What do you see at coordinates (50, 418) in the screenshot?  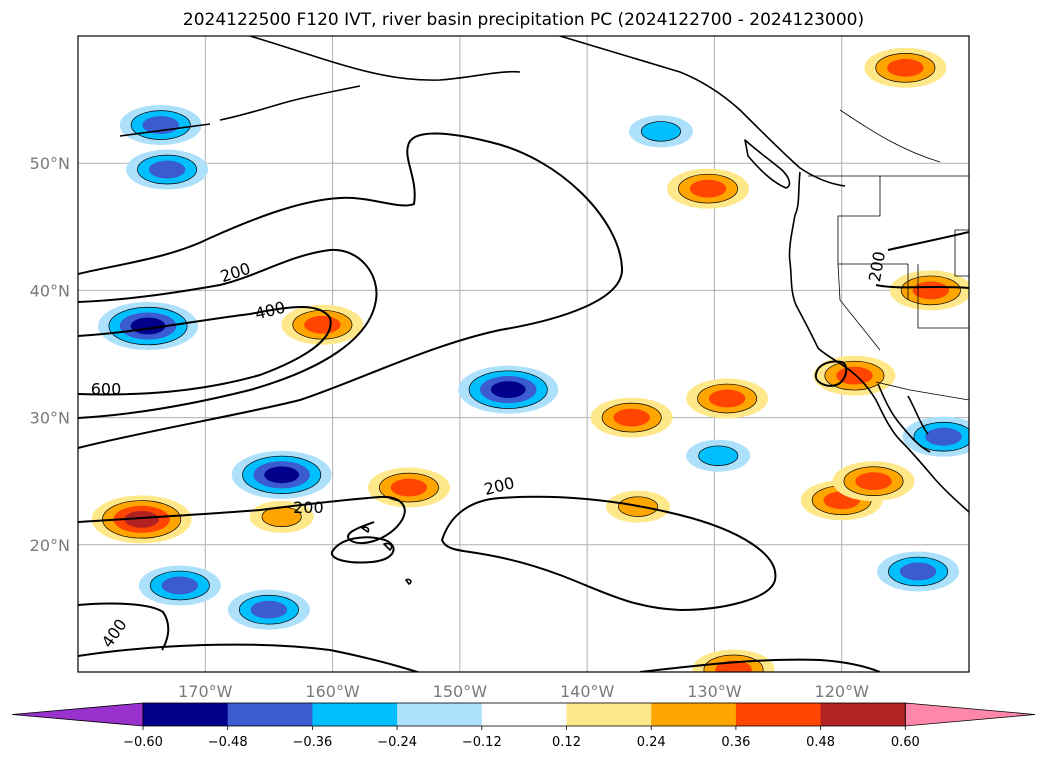 I see `lat-tick-label: 30°N` at bounding box center [50, 418].